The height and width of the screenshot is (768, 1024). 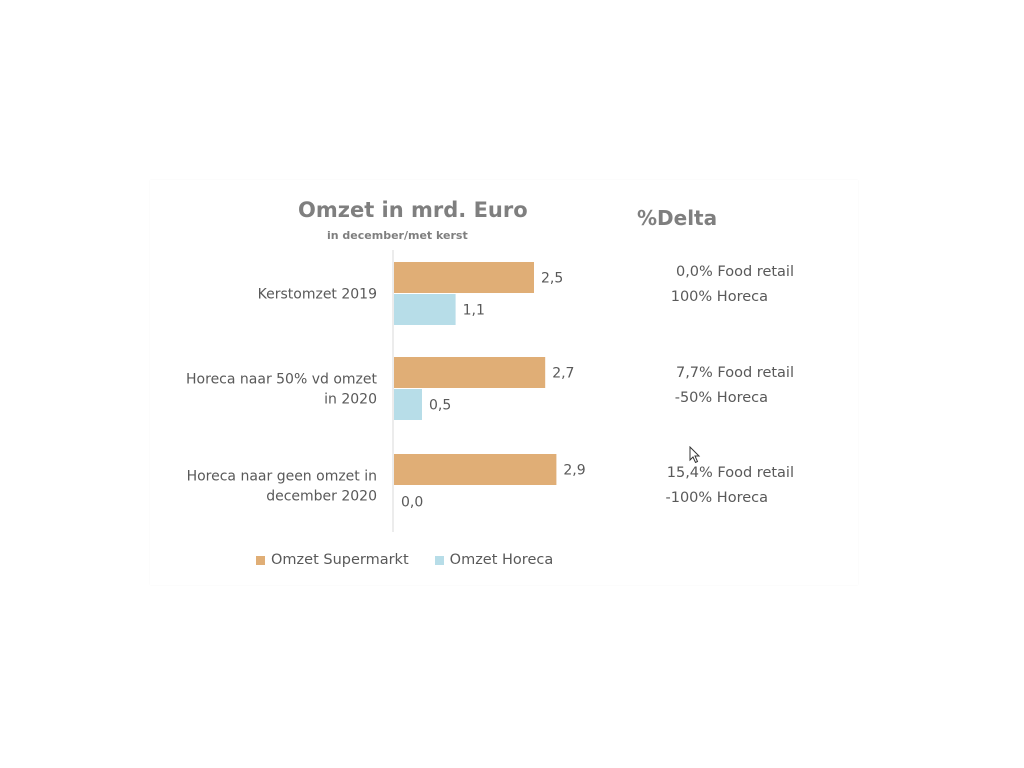 I want to click on delta-row-2-food: 7,7% Food retail, so click(x=734, y=373).